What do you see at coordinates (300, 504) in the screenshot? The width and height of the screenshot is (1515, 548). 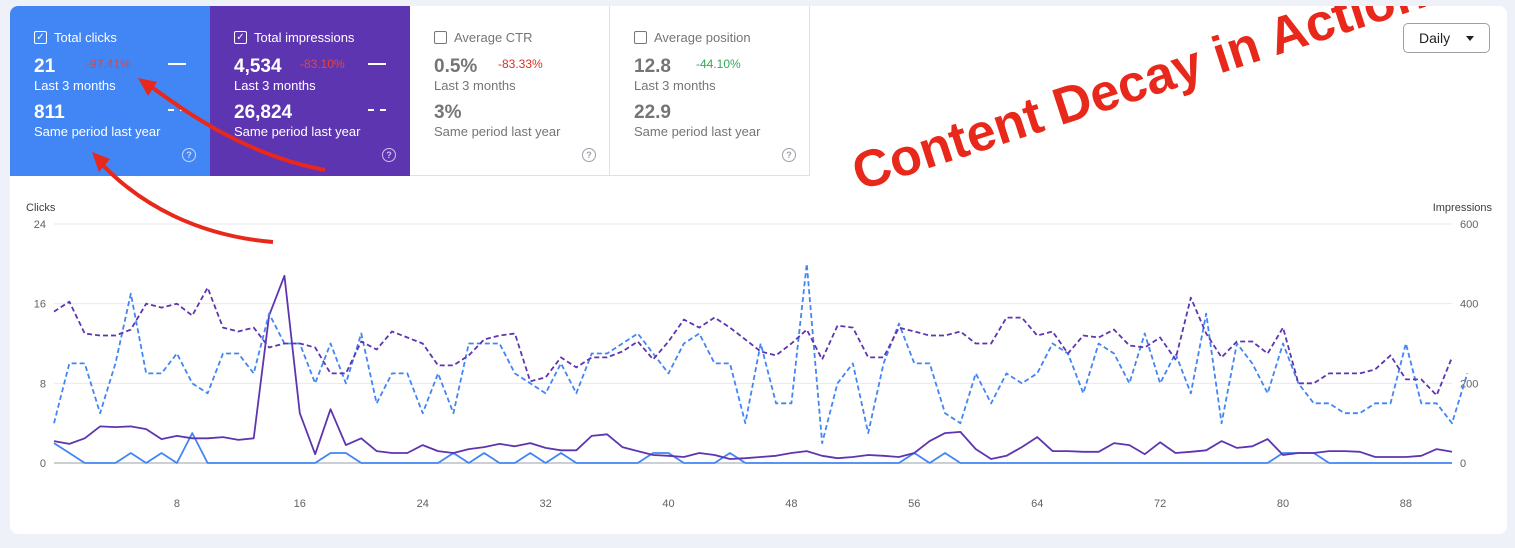 I see `x-tick-label: 16` at bounding box center [300, 504].